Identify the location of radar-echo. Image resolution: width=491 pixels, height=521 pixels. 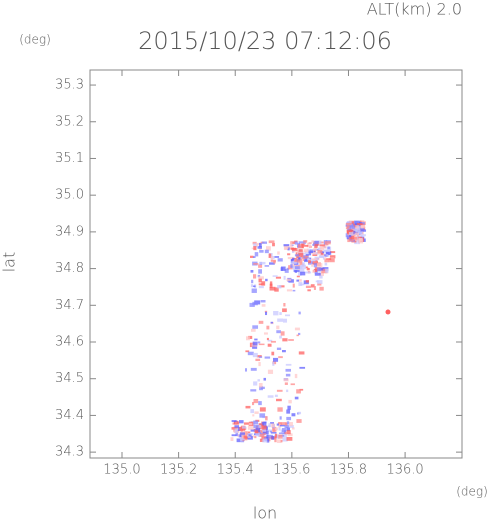
(310, 332).